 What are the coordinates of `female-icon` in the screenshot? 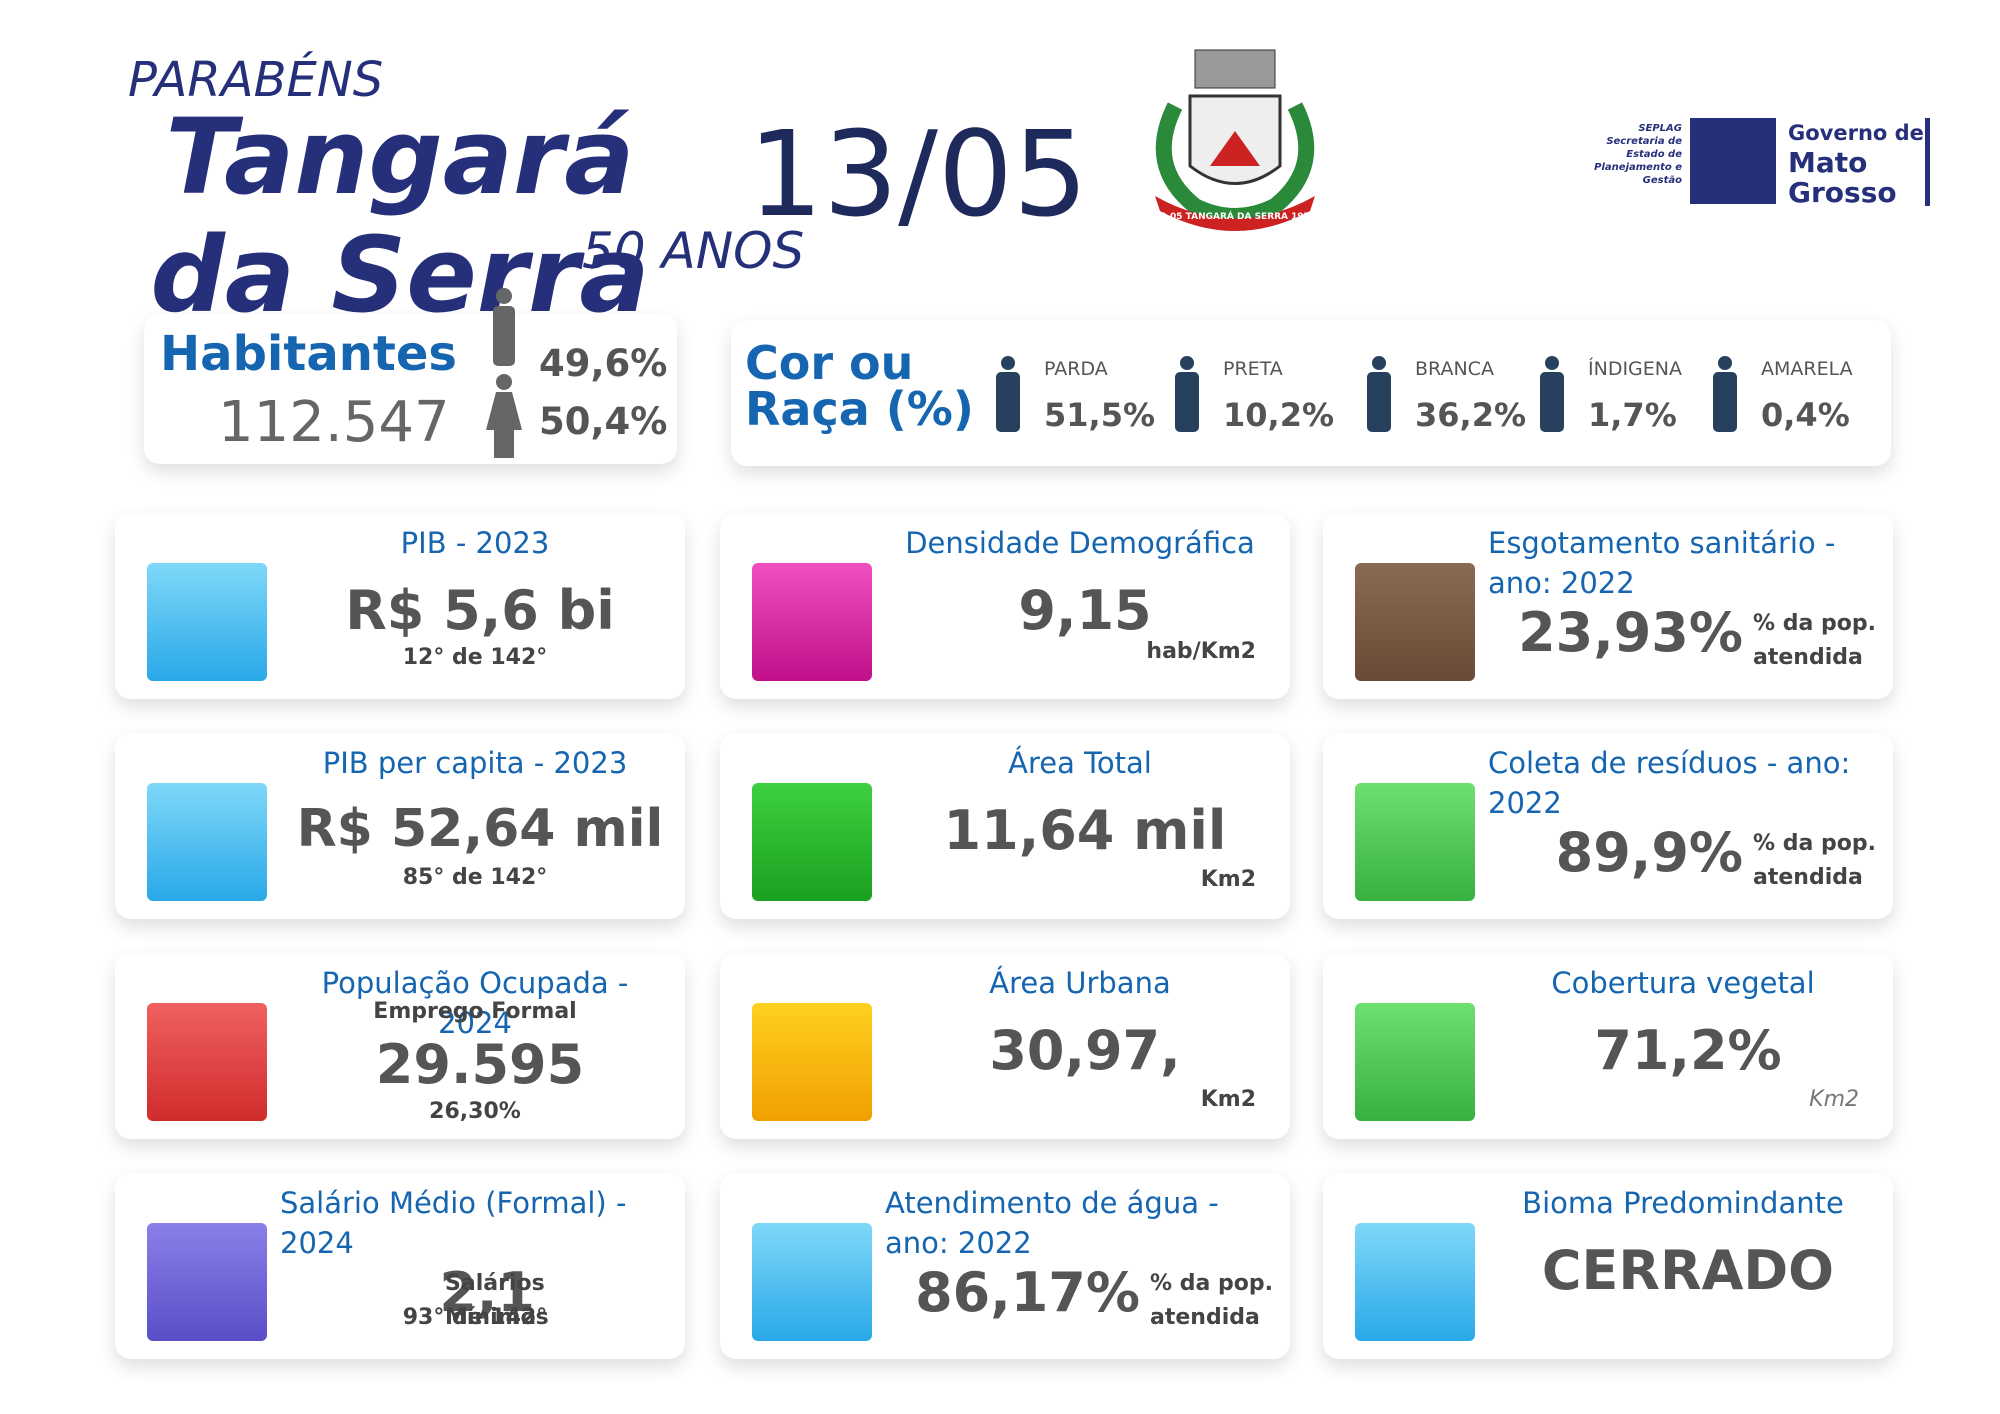 It's located at (504, 416).